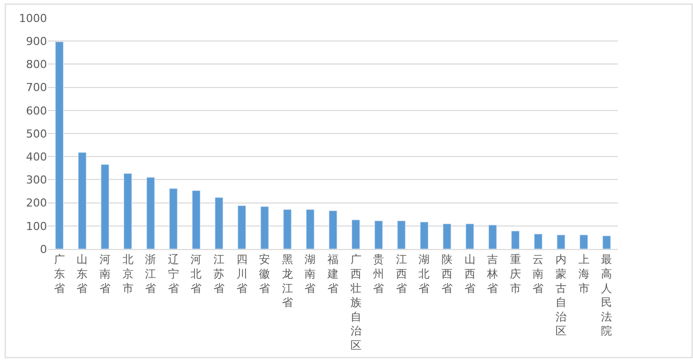 The height and width of the screenshot is (364, 693). Describe the element at coordinates (36, 226) in the screenshot. I see `y-tick-label: 100` at that location.